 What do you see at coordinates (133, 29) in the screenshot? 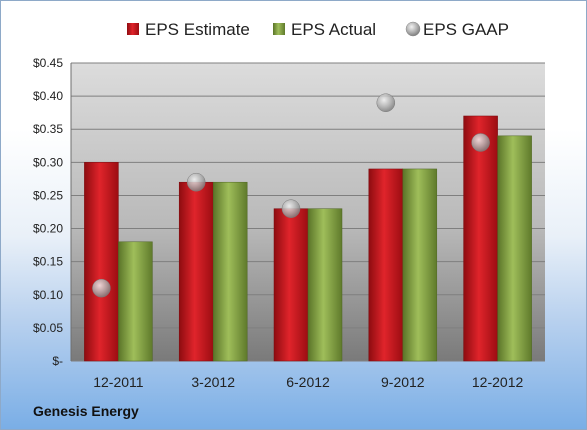
I see `legend-swatch-estimate` at bounding box center [133, 29].